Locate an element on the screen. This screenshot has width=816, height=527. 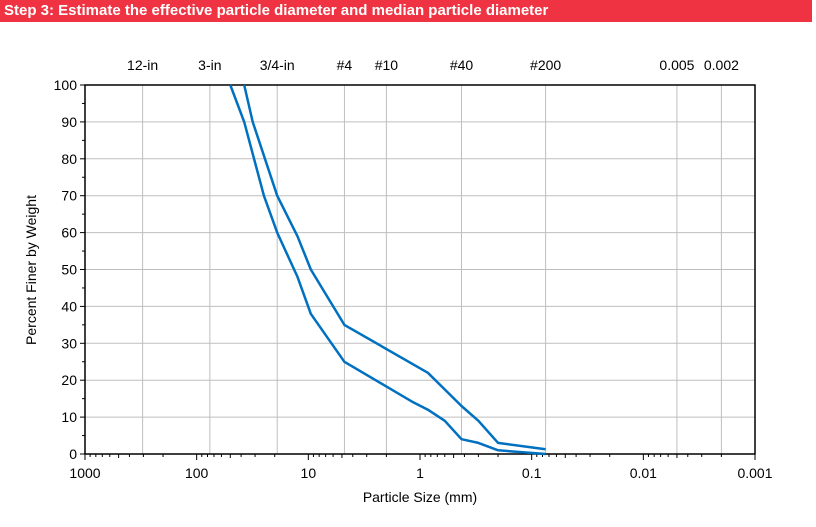
y-tick-label: 80 is located at coordinates (69, 159).